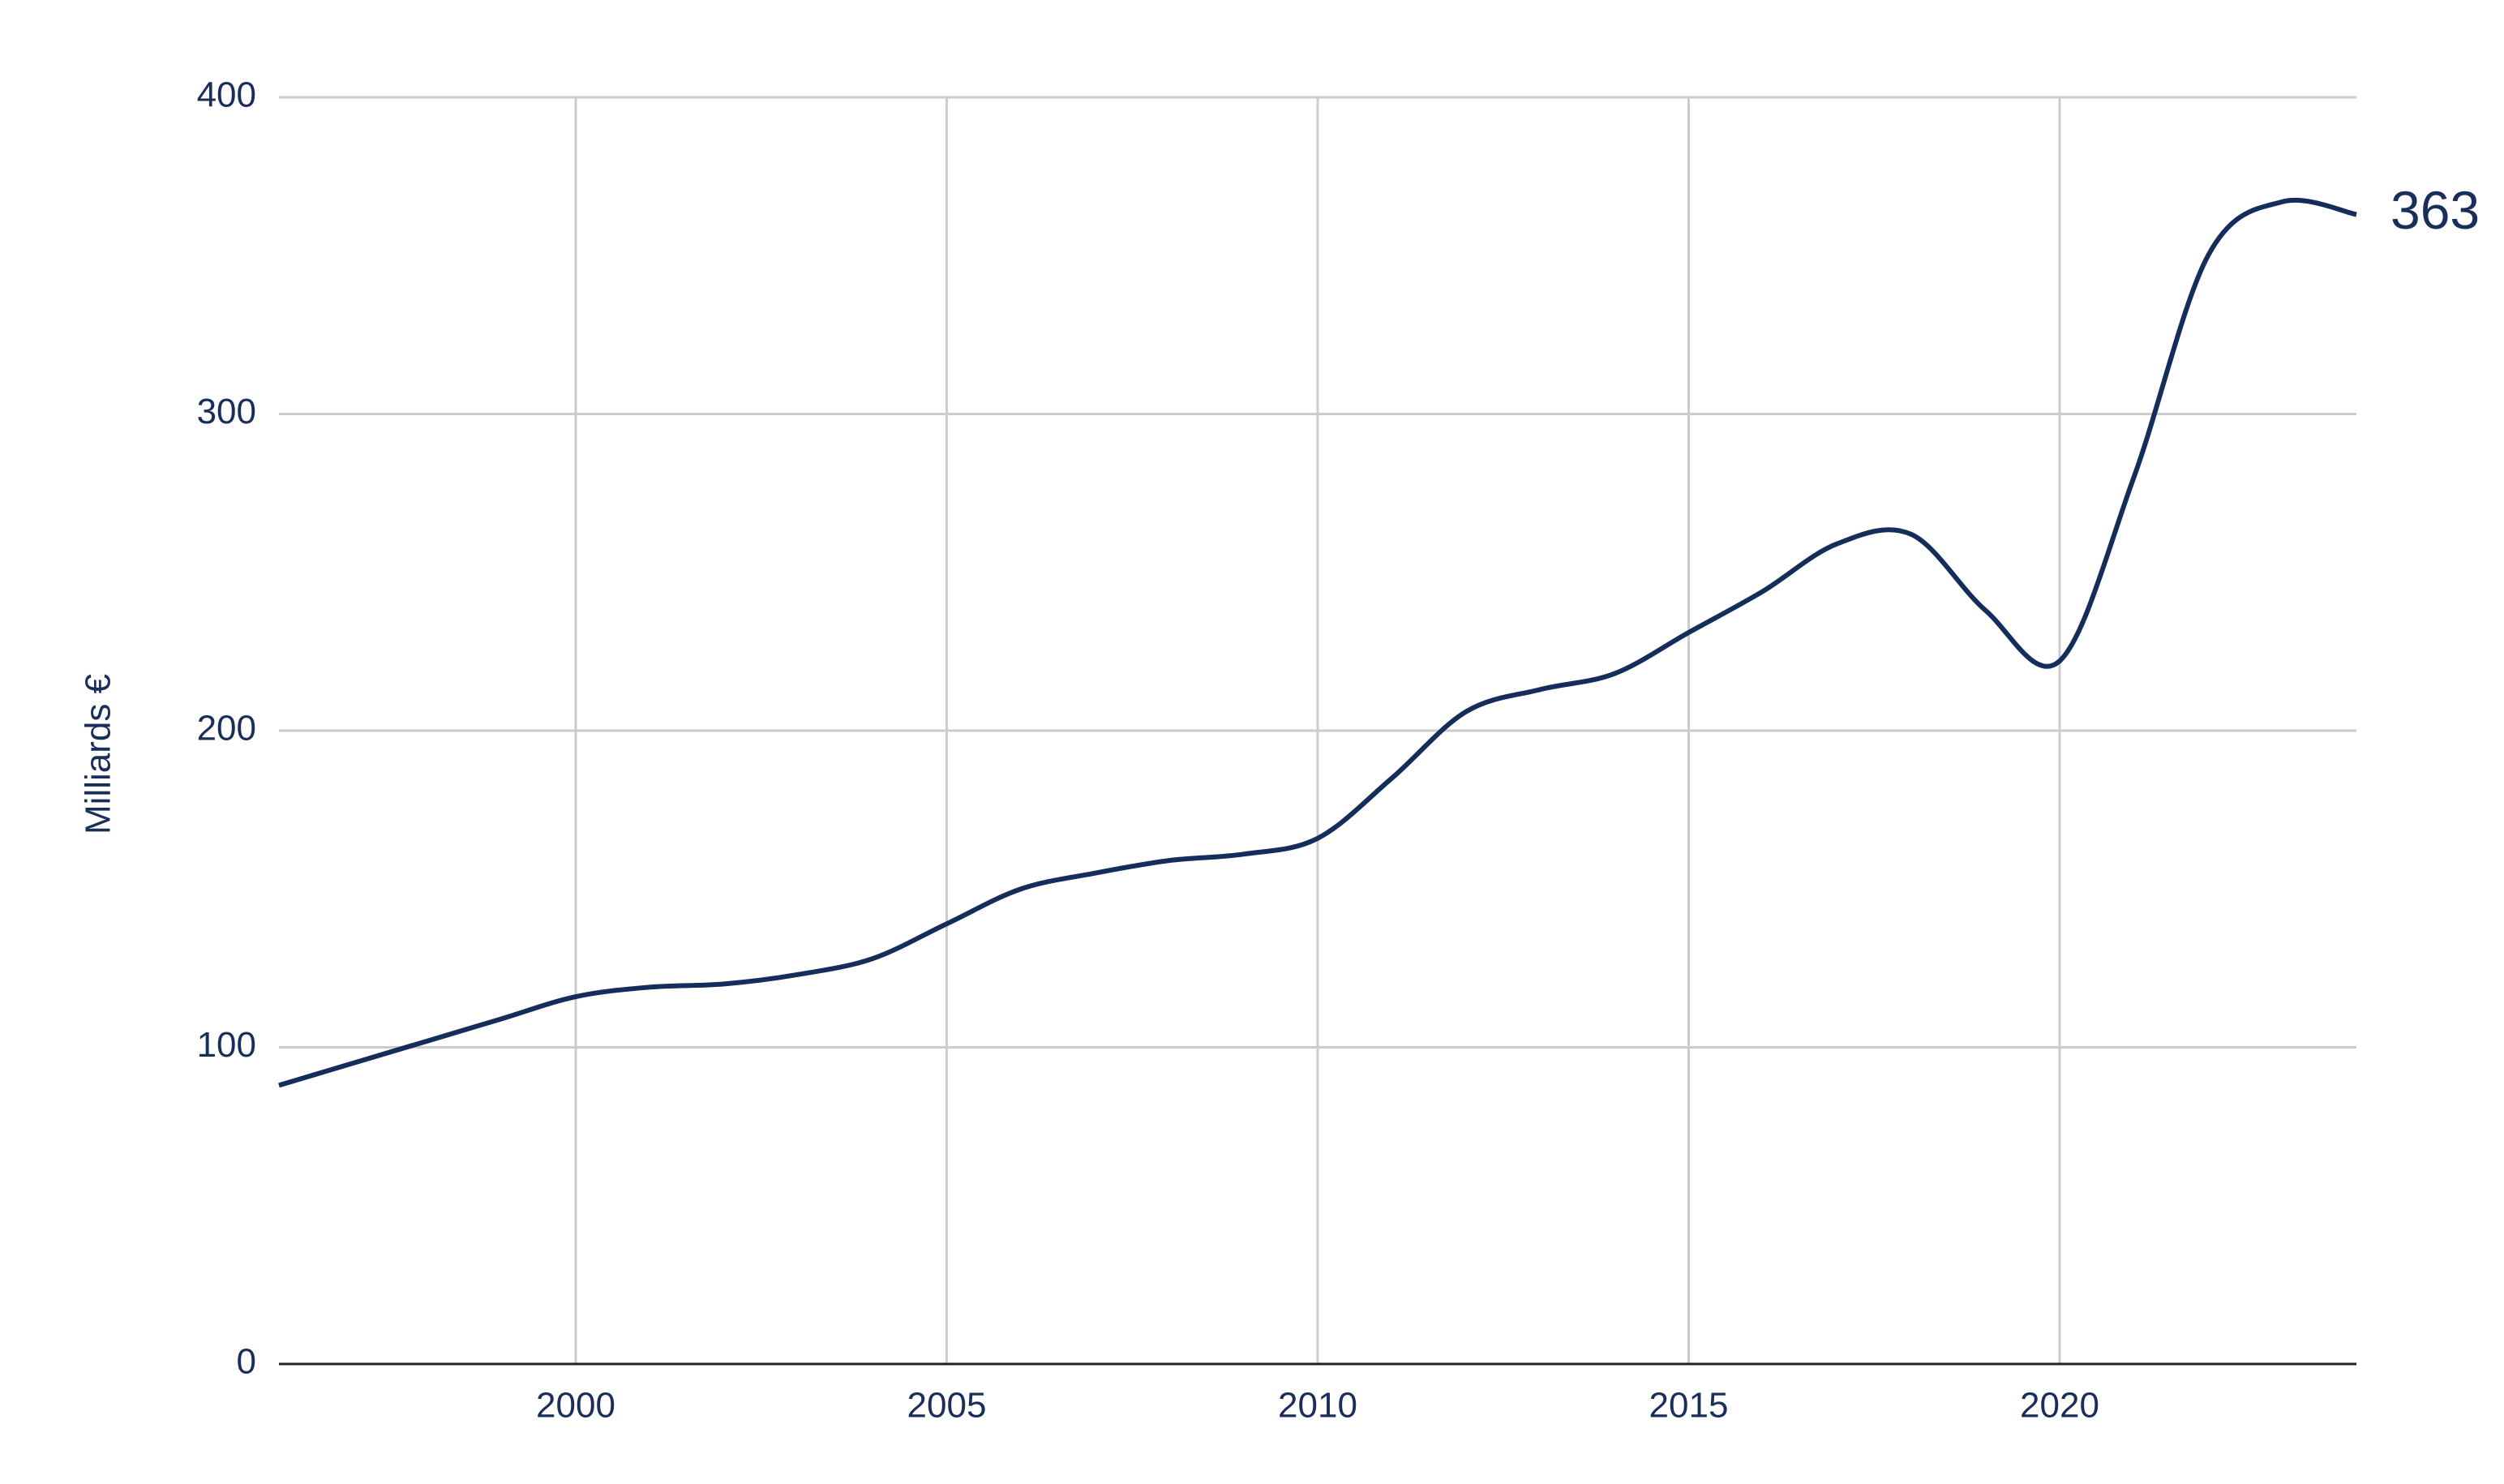  What do you see at coordinates (575, 1406) in the screenshot?
I see `x-tick-label: 2000` at bounding box center [575, 1406].